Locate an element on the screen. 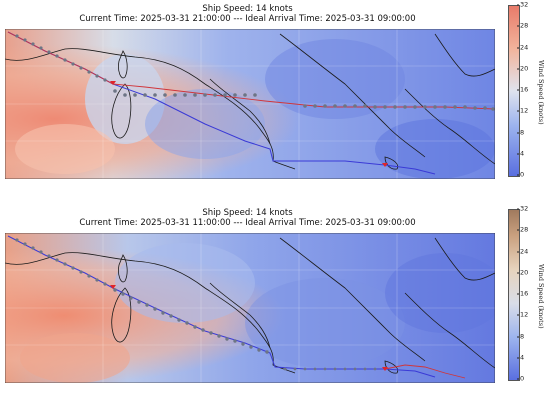  colorbar-ticks-bottom: 0 4 8 12 16 20 24 28 32 is located at coordinates (527, 293).